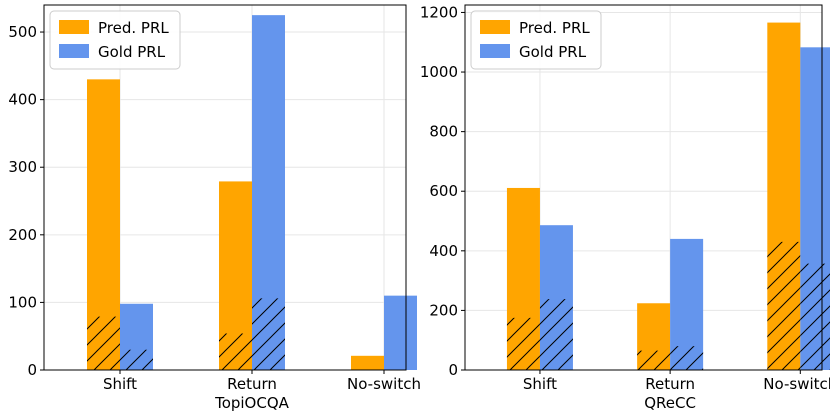  What do you see at coordinates (443, 132) in the screenshot?
I see `y-tick-label: 800` at bounding box center [443, 132].